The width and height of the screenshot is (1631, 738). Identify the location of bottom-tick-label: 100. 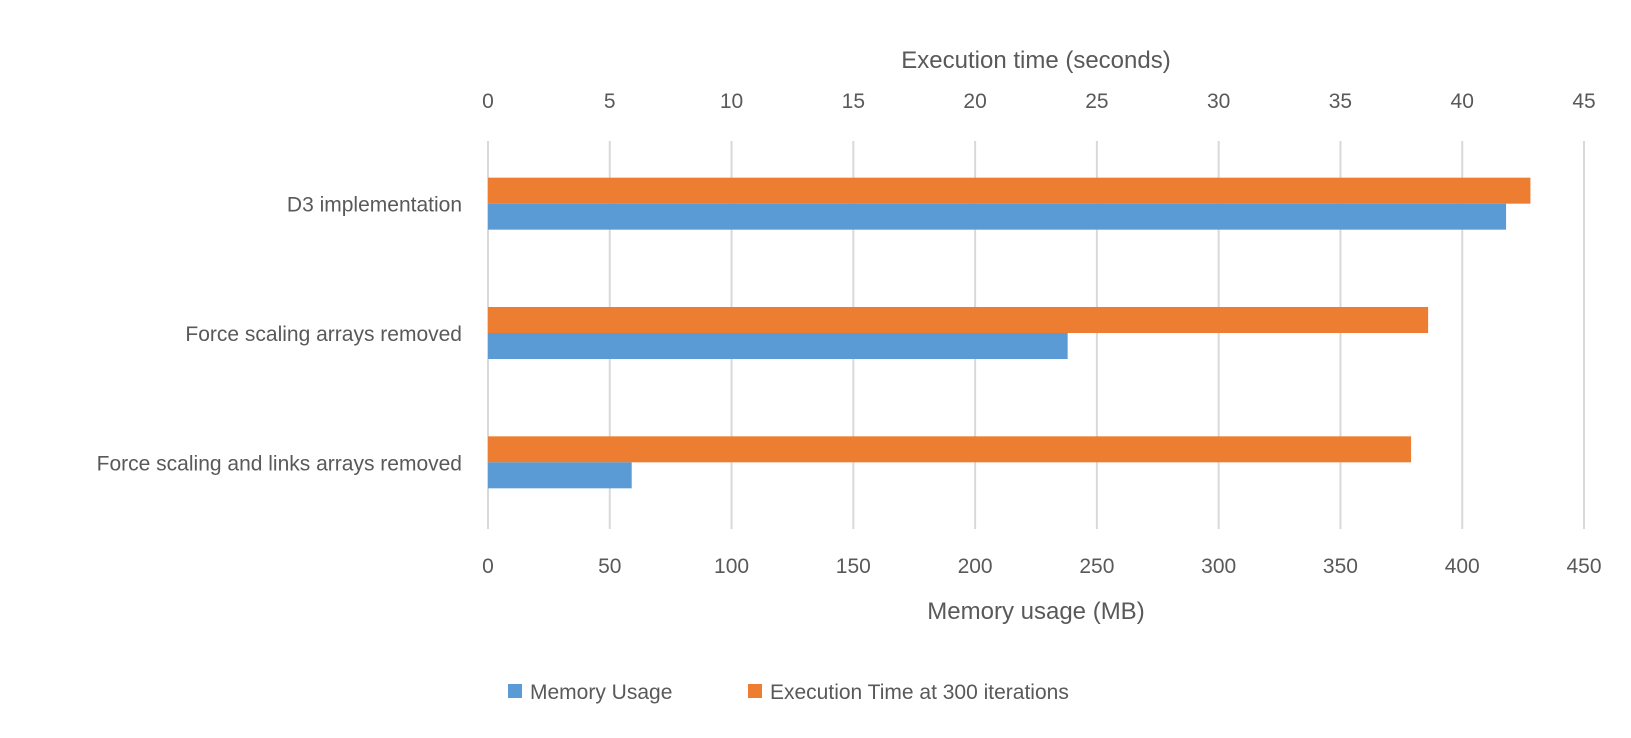
(731, 566).